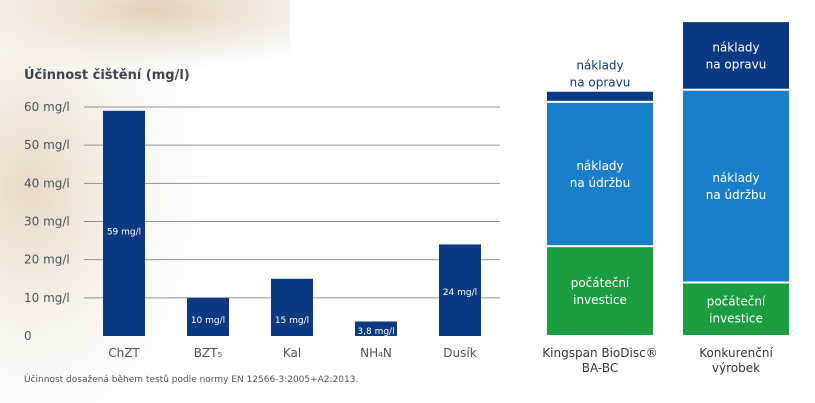 This screenshot has width=815, height=403. I want to click on x-tick-label: Kal, so click(292, 353).